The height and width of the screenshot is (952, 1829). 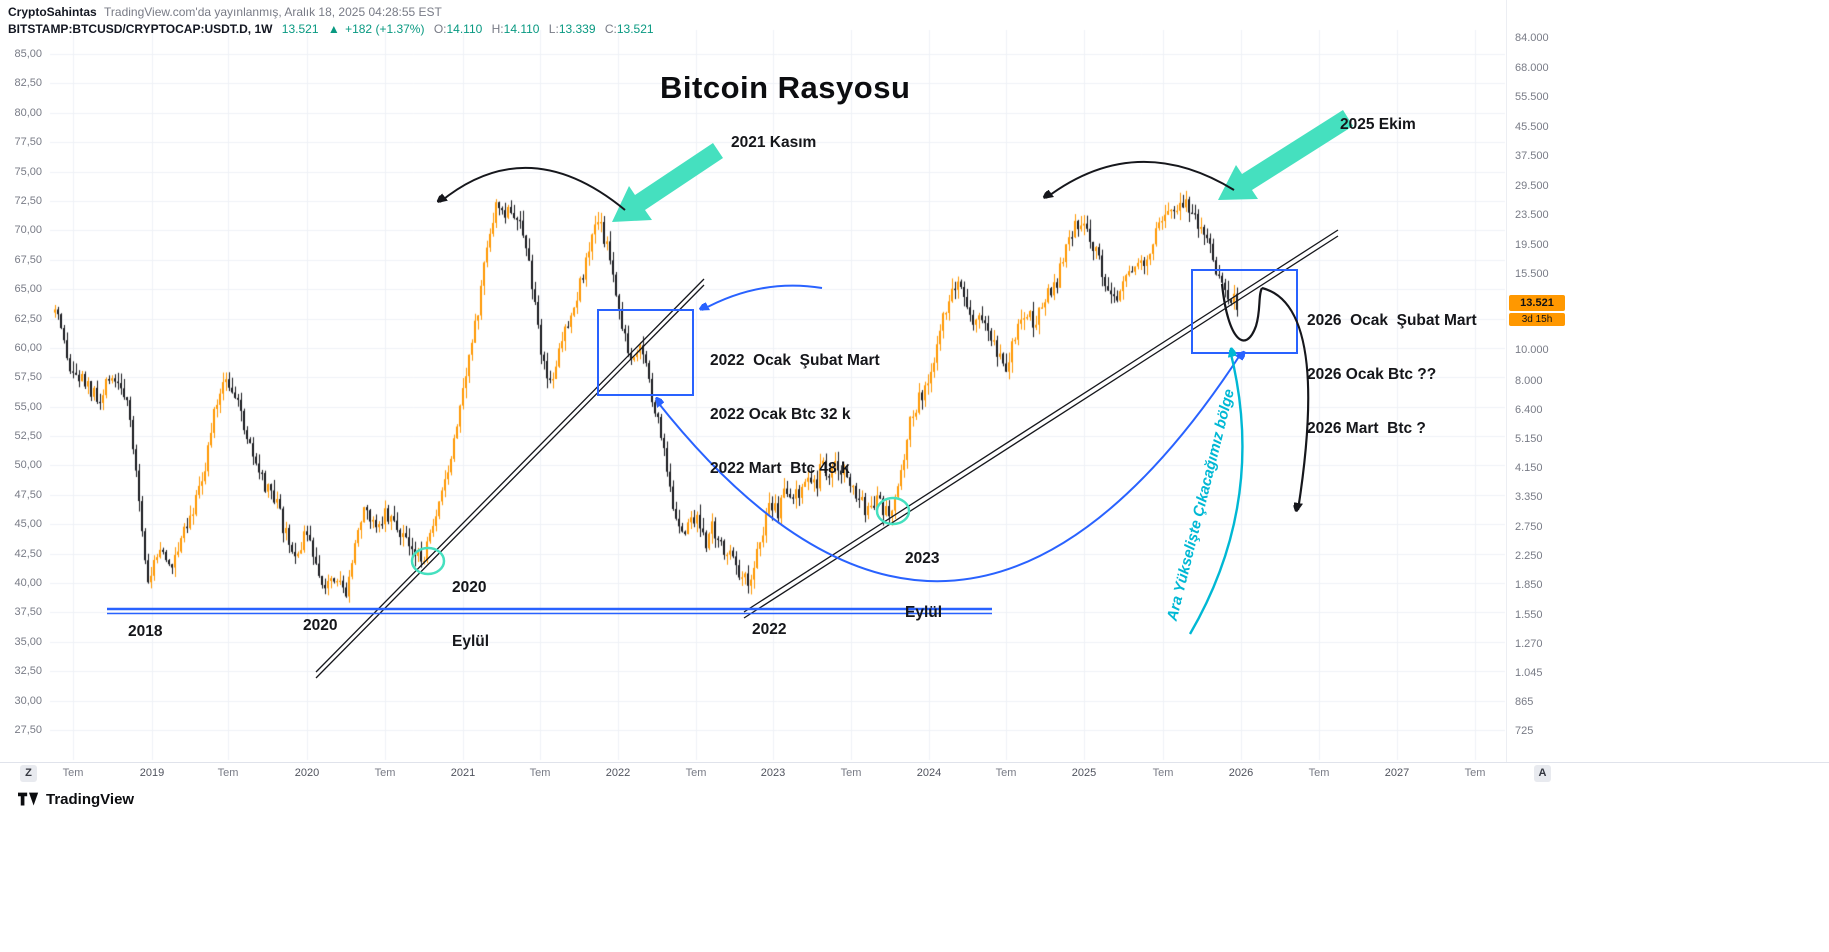 What do you see at coordinates (320, 625) in the screenshot?
I see `year-label-2020: 2020` at bounding box center [320, 625].